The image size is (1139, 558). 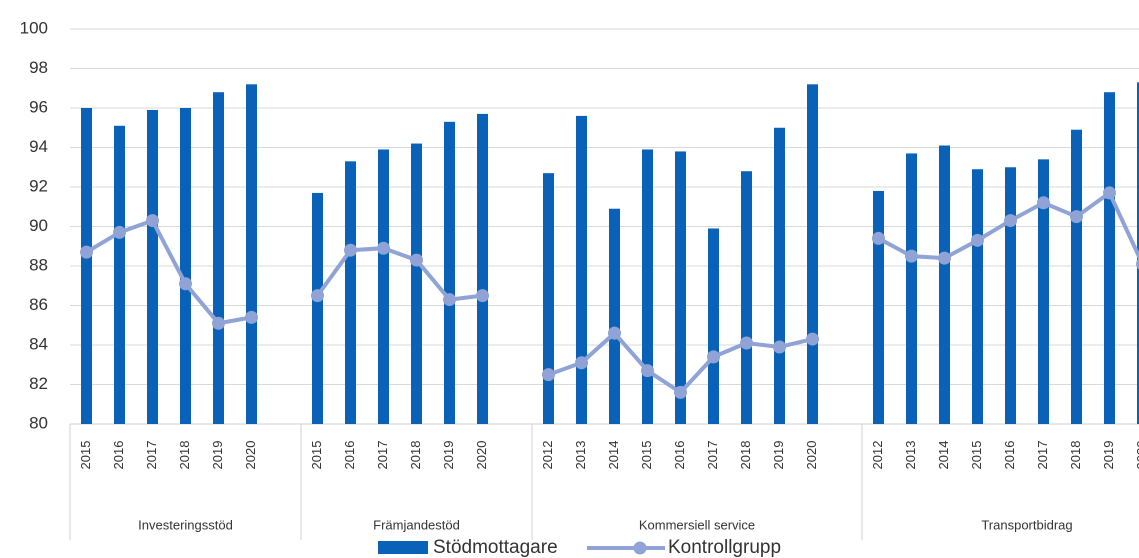 What do you see at coordinates (38, 383) in the screenshot?
I see `y-tick-label: 82` at bounding box center [38, 383].